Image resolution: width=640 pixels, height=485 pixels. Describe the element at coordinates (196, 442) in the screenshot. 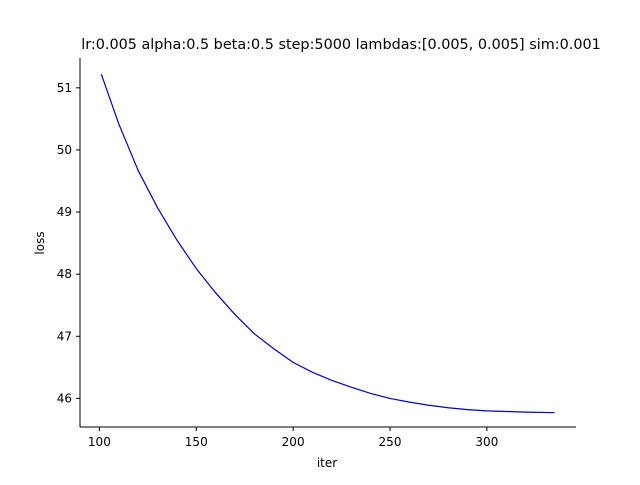

I see `x-tick-label: 150` at that location.